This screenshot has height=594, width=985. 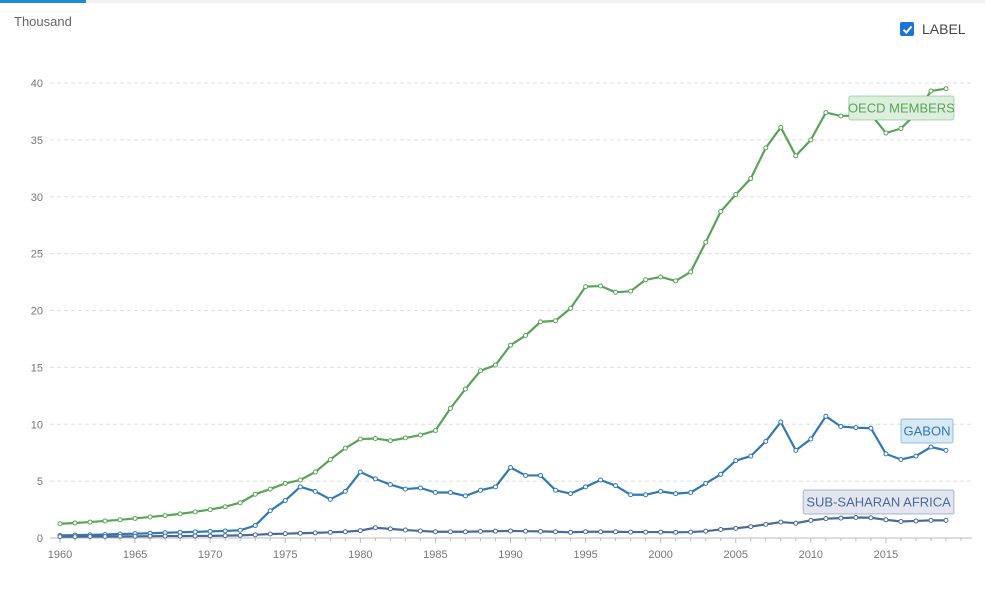 What do you see at coordinates (944, 29) in the screenshot?
I see `label-toggle-text: LABEL` at bounding box center [944, 29].